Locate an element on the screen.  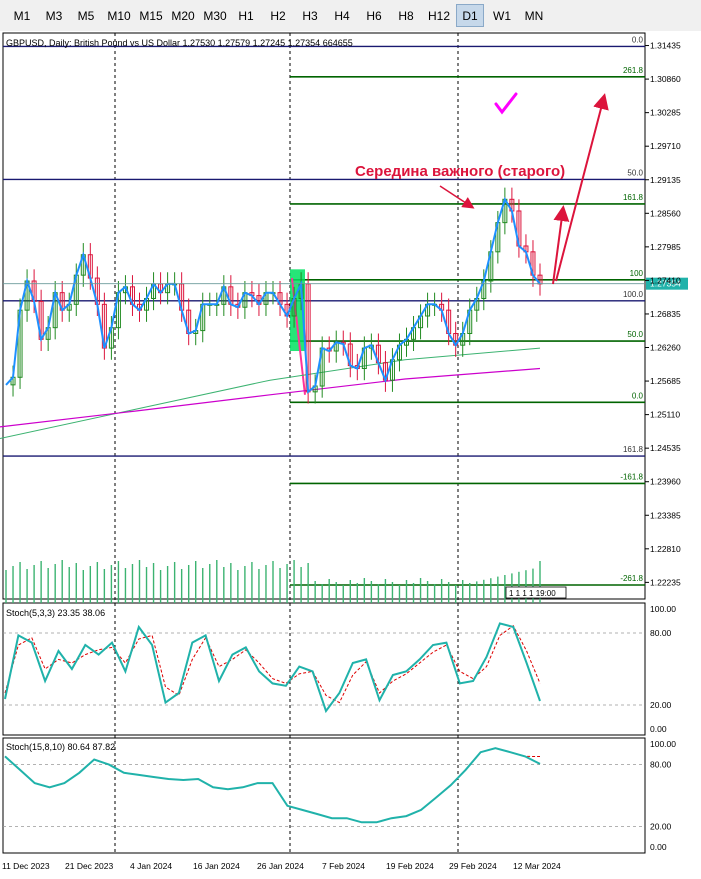
fib-green-label: 261.8 is located at coordinates (633, 70).